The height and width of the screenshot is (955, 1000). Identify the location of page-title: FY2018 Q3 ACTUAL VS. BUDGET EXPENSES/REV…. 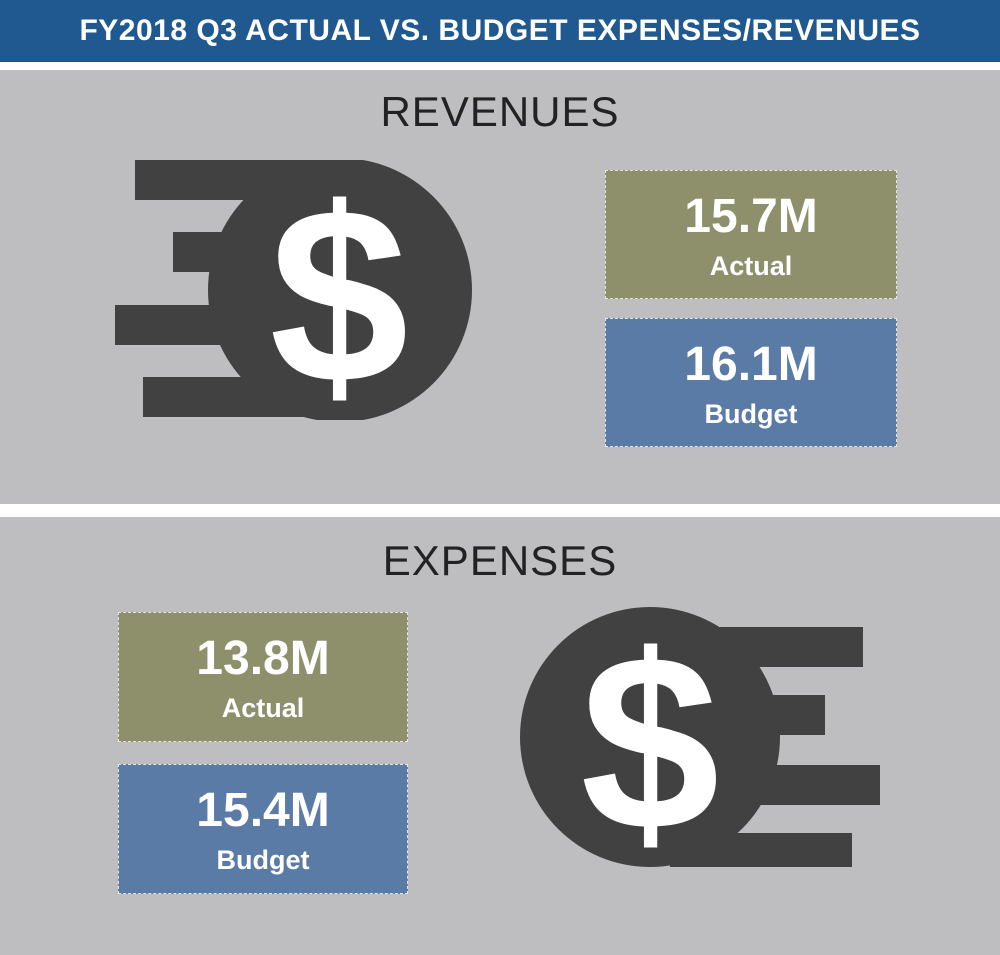
(500, 30).